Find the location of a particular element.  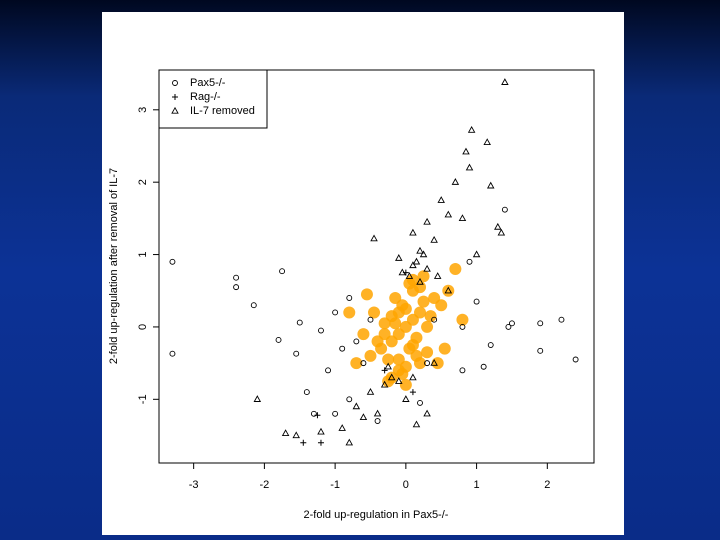

y-tick-label: 2 is located at coordinates (143, 182).